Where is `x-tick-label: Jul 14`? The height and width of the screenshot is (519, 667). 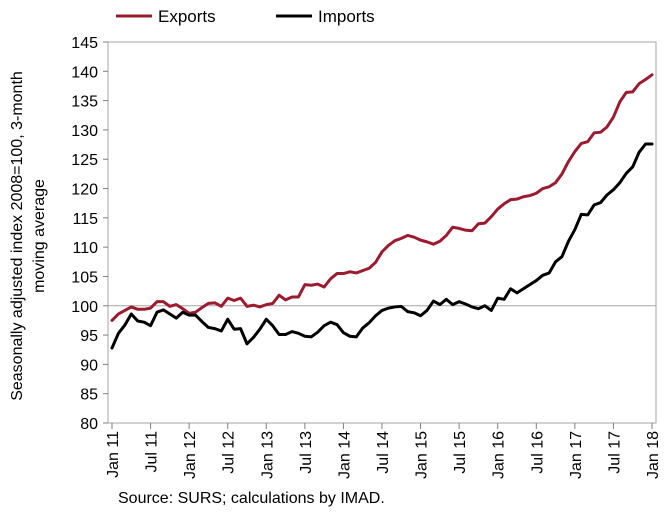 x-tick-label: Jul 14 is located at coordinates (383, 452).